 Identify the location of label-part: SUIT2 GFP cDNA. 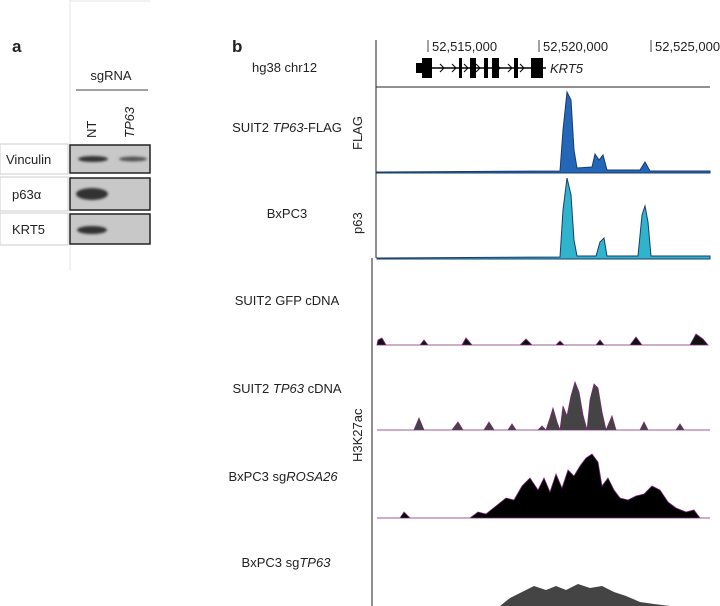
(287, 300).